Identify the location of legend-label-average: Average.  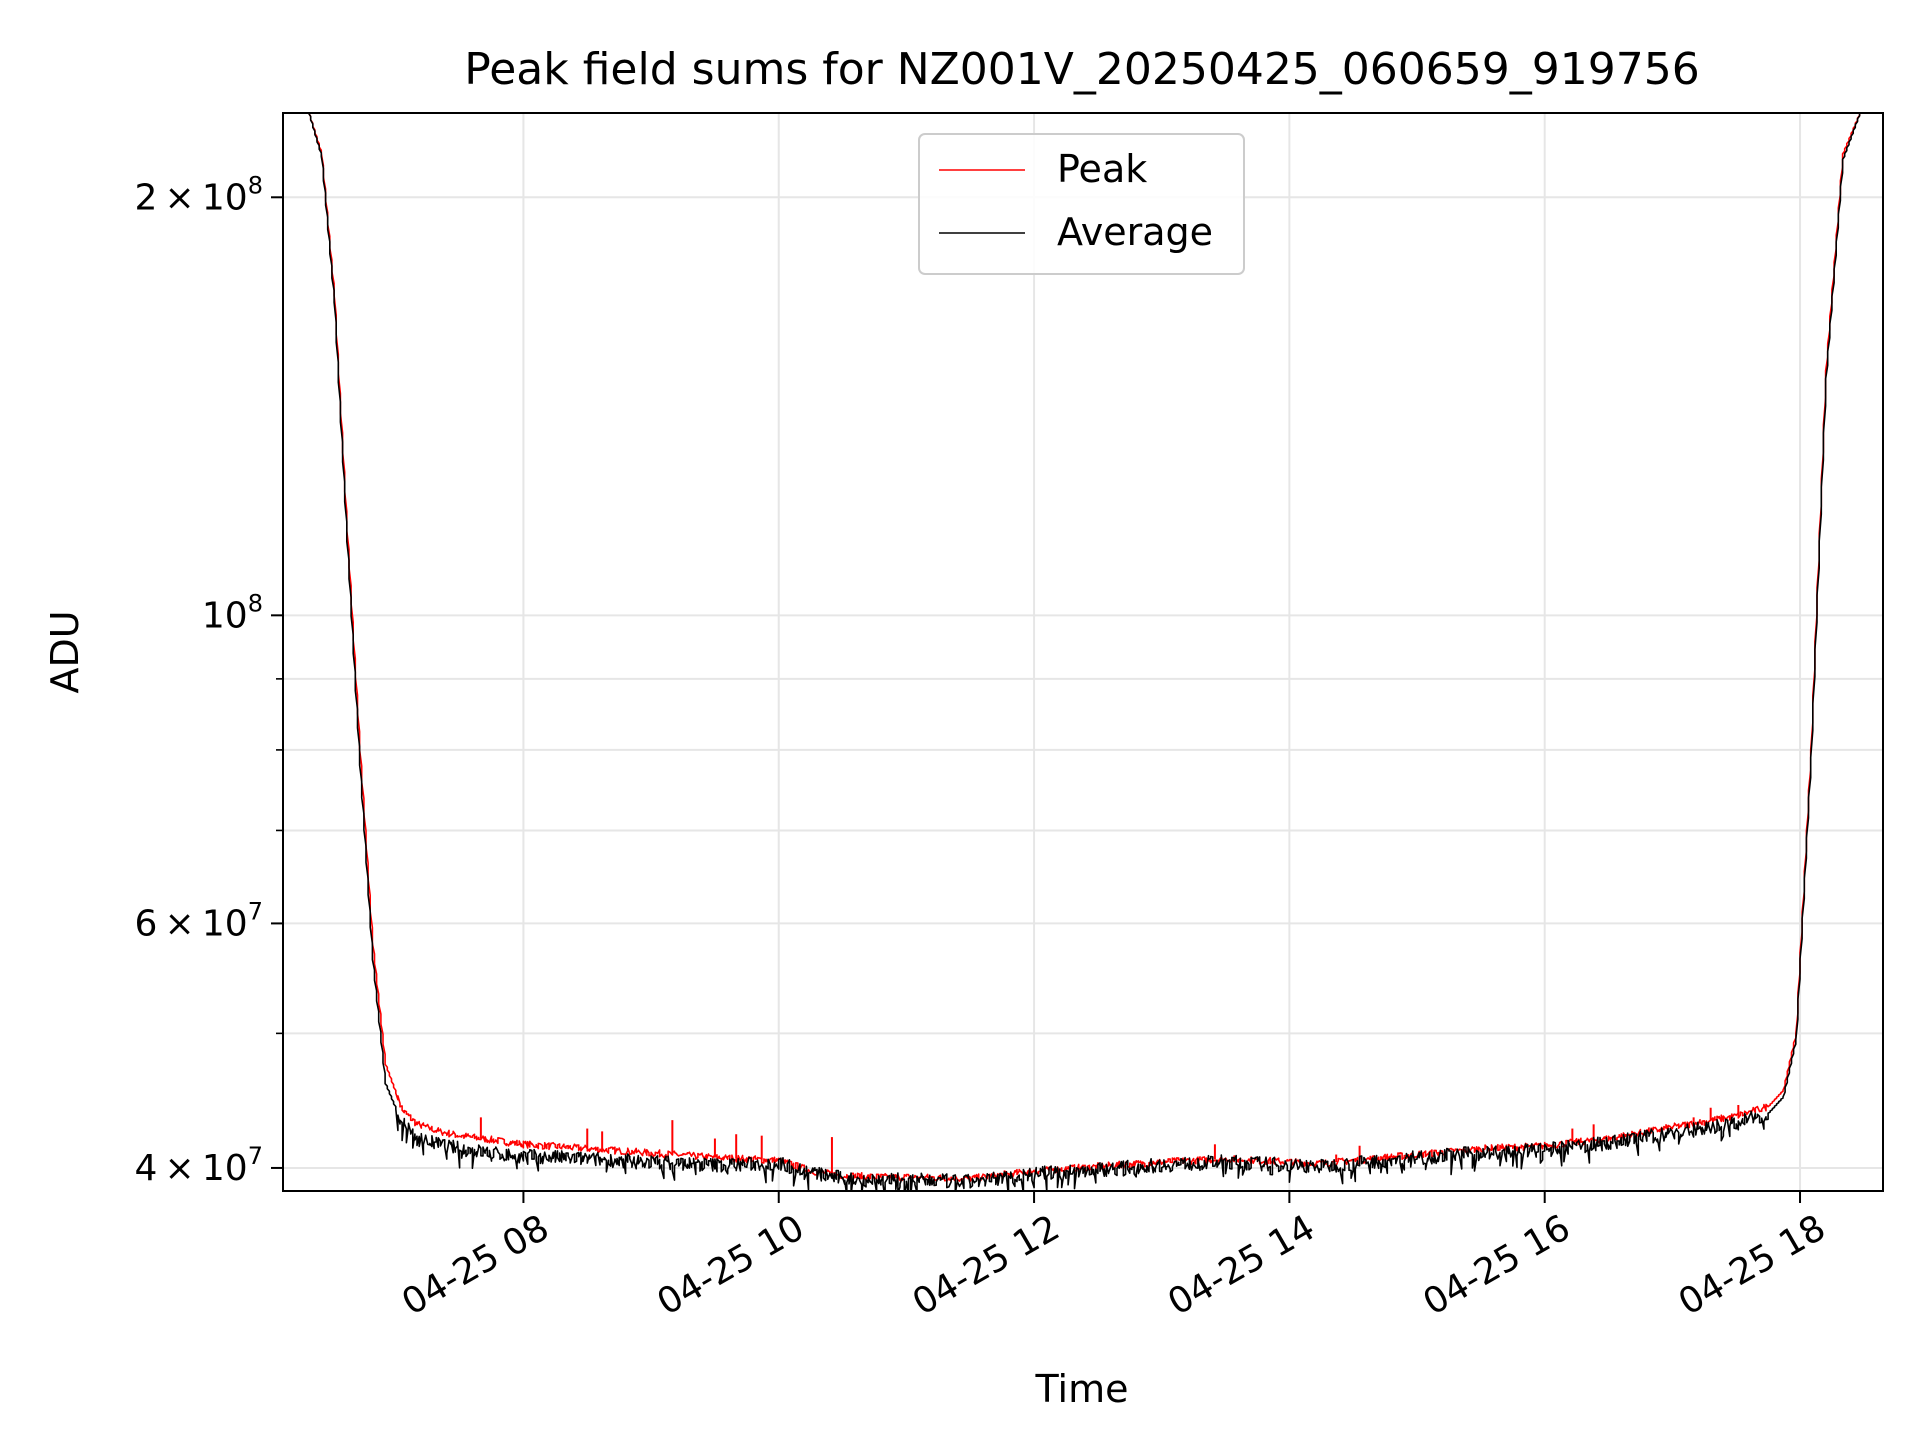
(1135, 232).